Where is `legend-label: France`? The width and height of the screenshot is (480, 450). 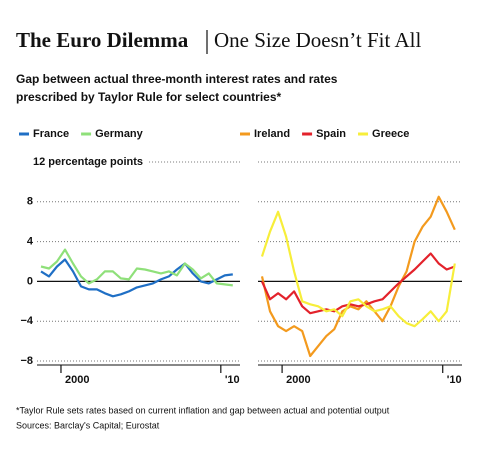
legend-label: France is located at coordinates (51, 134).